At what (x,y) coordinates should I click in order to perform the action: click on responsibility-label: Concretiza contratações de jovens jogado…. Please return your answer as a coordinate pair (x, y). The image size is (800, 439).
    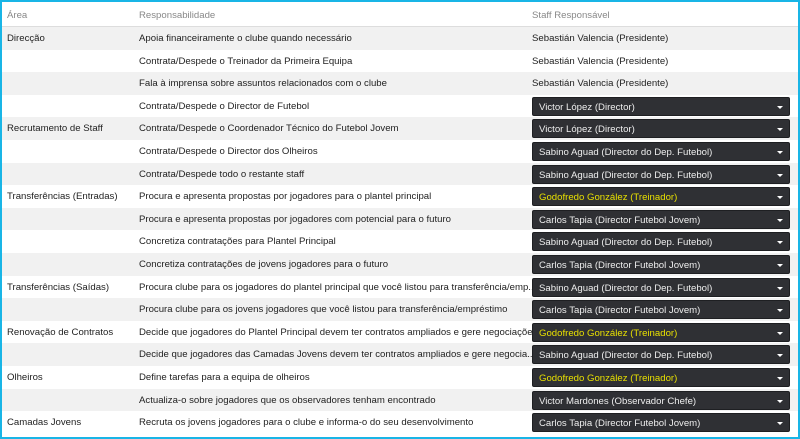
    Looking at the image, I should click on (264, 264).